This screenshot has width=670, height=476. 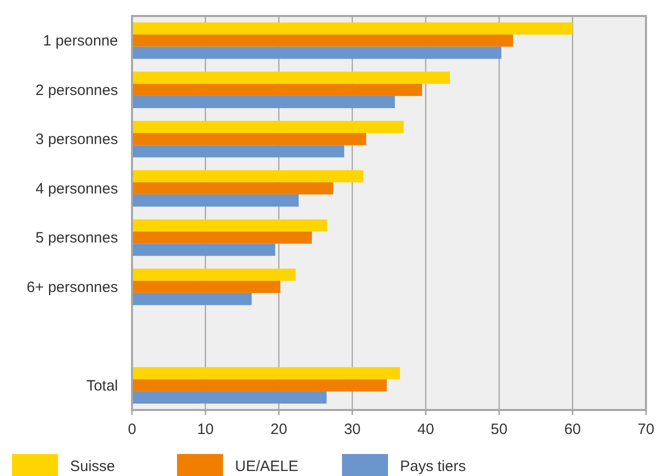 I want to click on y-tick-label: 5 personnes, so click(x=76, y=238).